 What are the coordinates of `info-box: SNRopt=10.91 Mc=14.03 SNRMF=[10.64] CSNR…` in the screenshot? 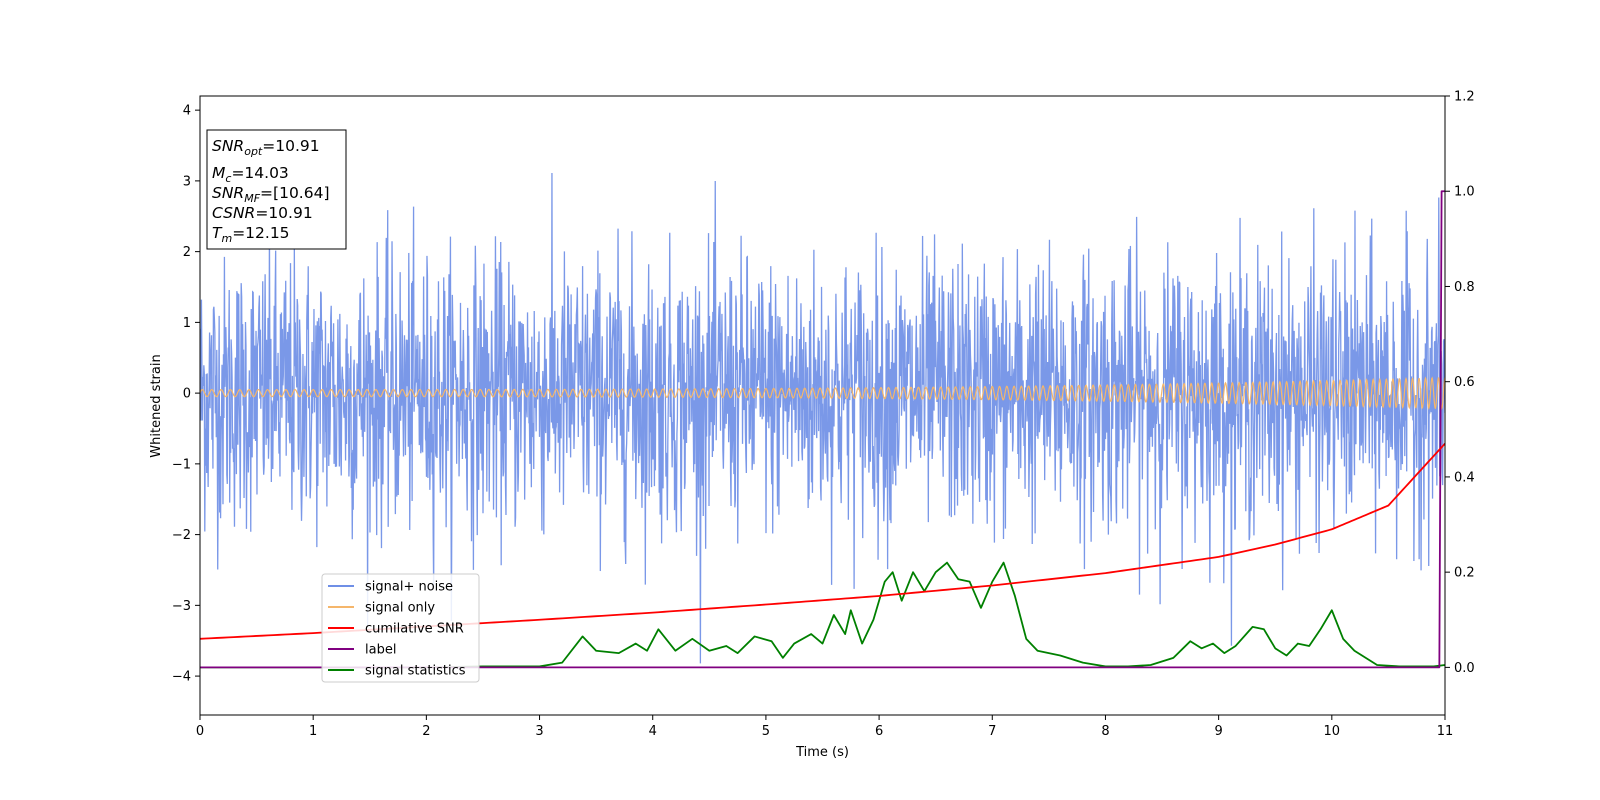 It's located at (276, 189).